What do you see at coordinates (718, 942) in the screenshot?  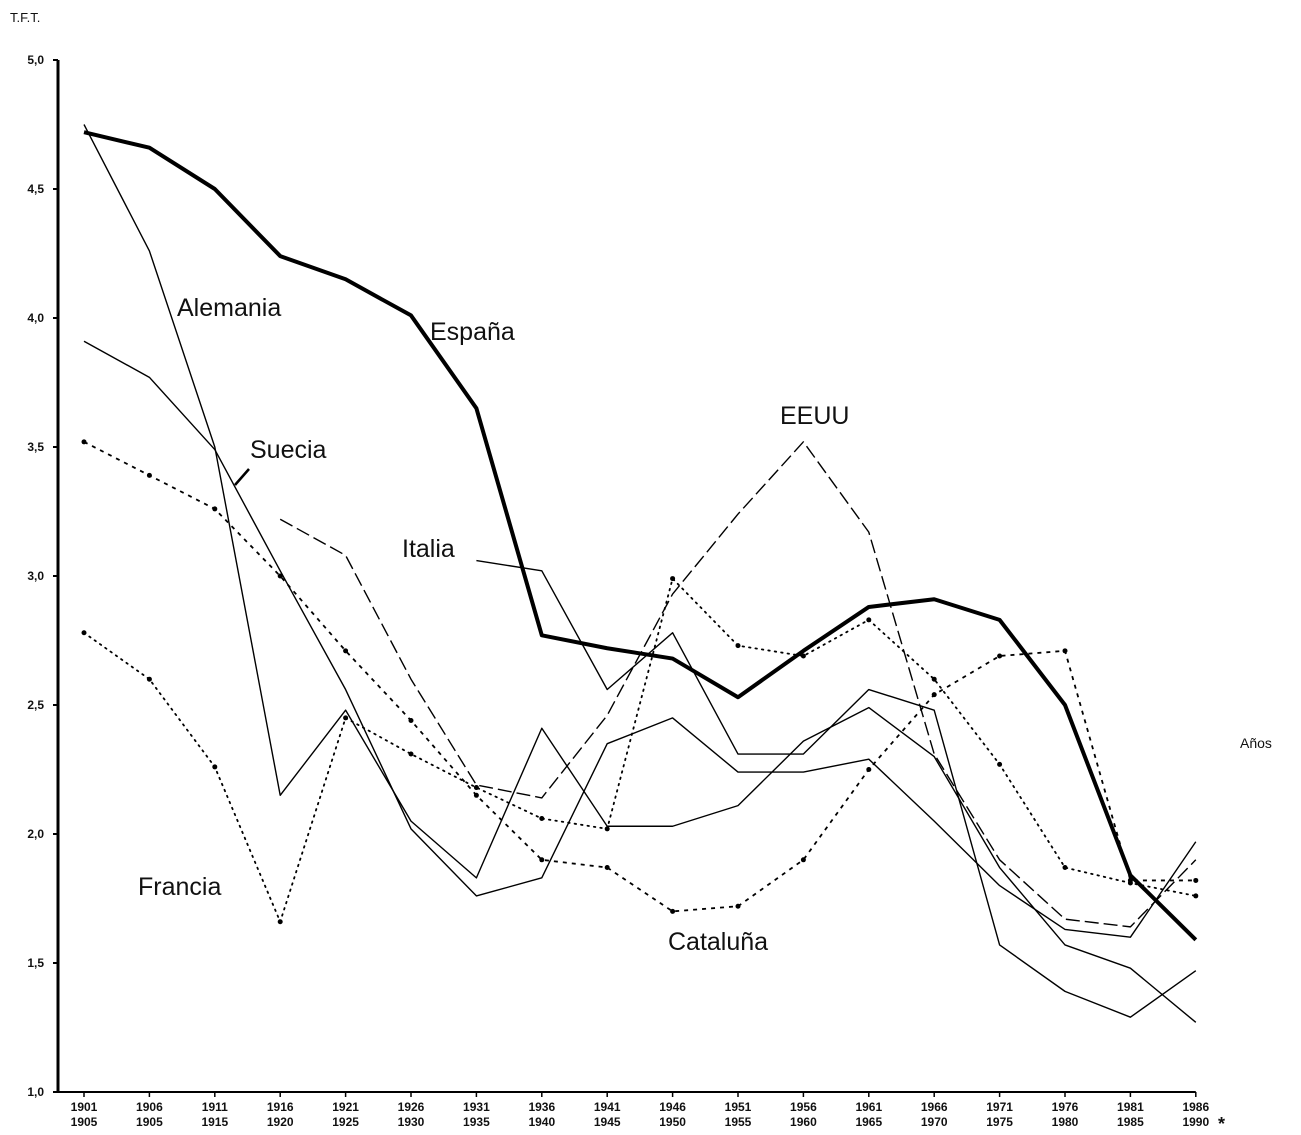 I see `series-label: Cataluña` at bounding box center [718, 942].